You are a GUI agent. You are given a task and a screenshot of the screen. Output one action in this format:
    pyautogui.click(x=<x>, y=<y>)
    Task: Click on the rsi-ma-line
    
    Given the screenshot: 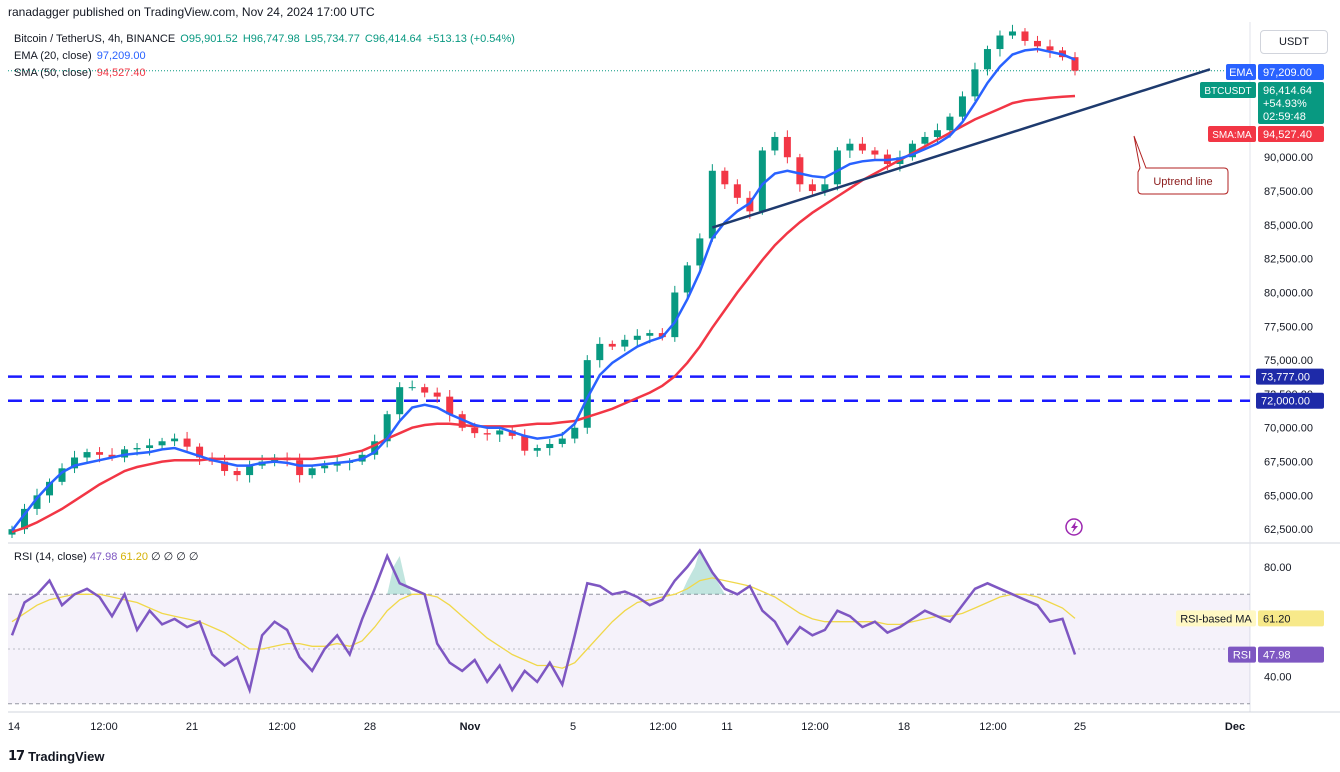 What is the action you would take?
    pyautogui.click(x=543, y=623)
    